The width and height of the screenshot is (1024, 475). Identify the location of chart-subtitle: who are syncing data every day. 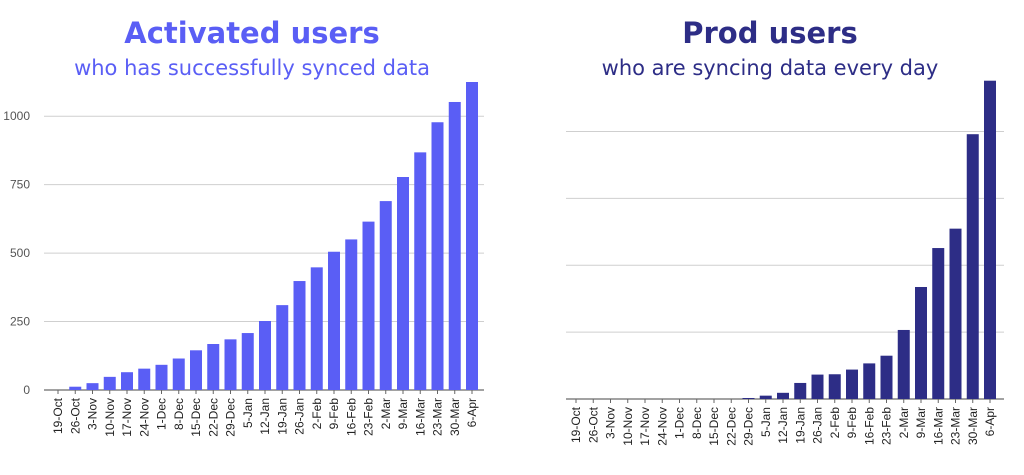
(770, 68).